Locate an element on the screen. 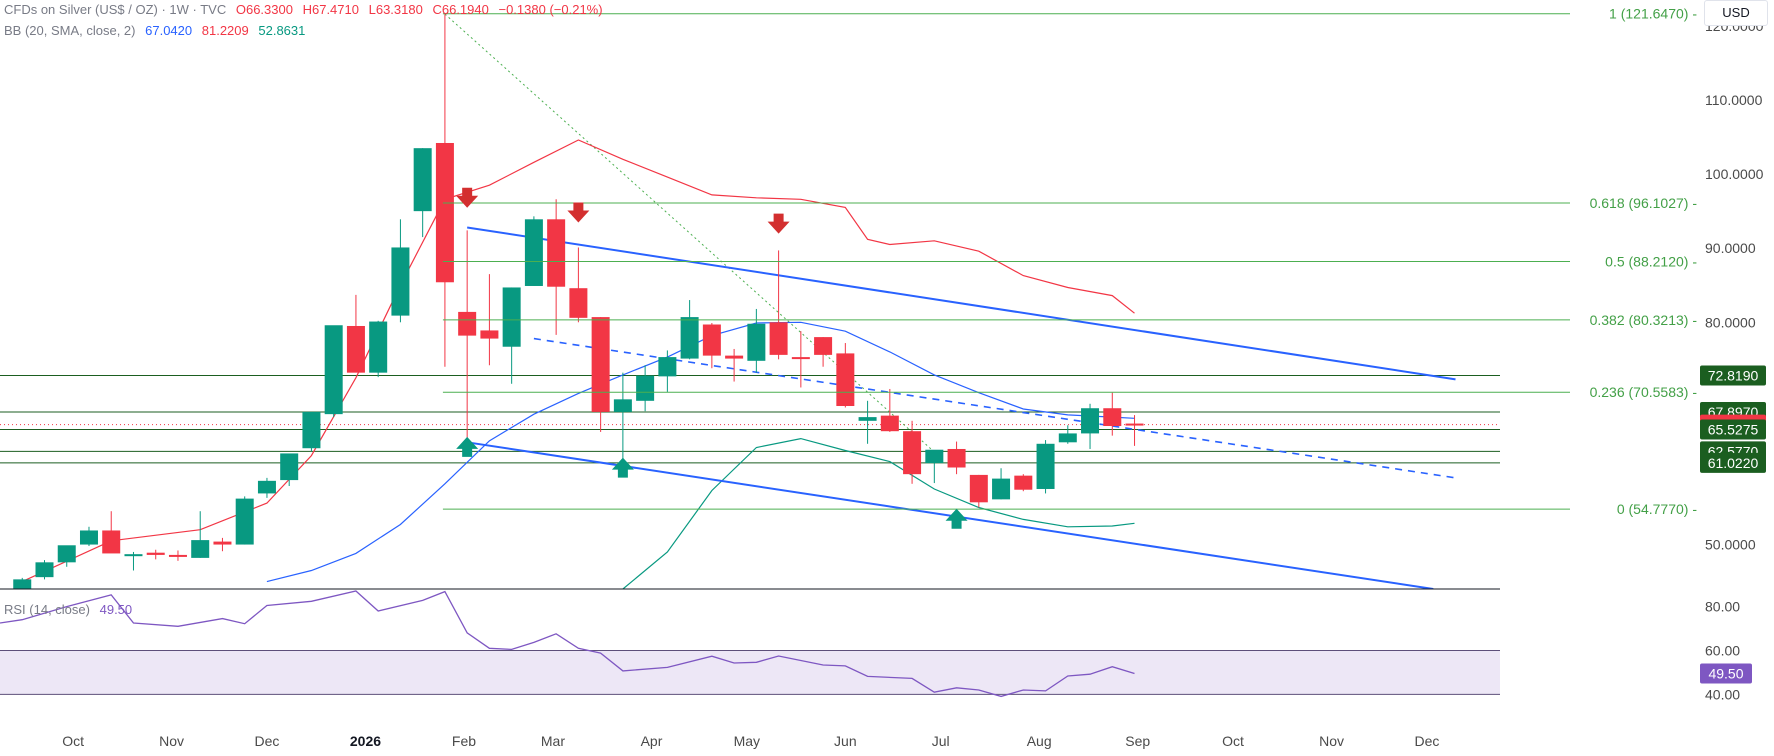  price-change: −0.1380 (−0.21%) is located at coordinates (550, 9).